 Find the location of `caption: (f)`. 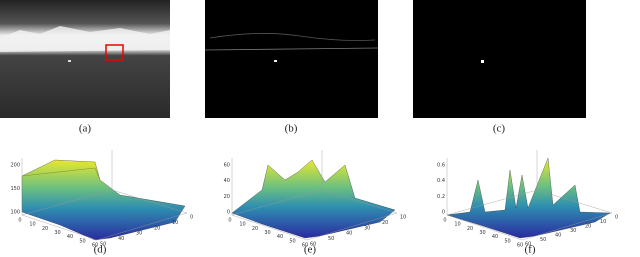

caption: (f) is located at coordinates (530, 250).